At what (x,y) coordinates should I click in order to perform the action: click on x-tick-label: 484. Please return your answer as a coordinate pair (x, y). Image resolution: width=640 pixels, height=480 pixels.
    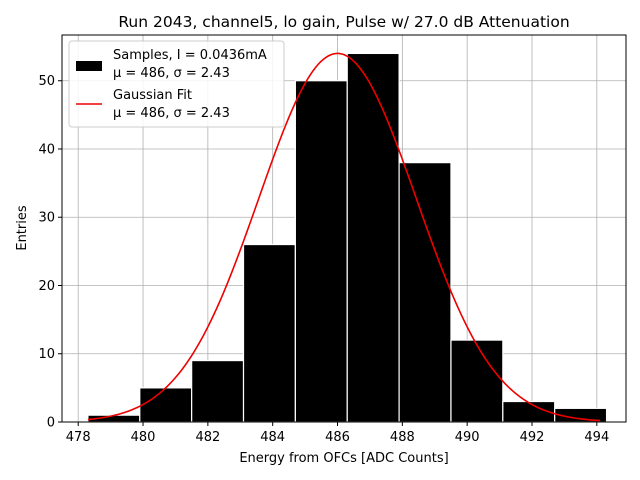
    Looking at the image, I should click on (272, 437).